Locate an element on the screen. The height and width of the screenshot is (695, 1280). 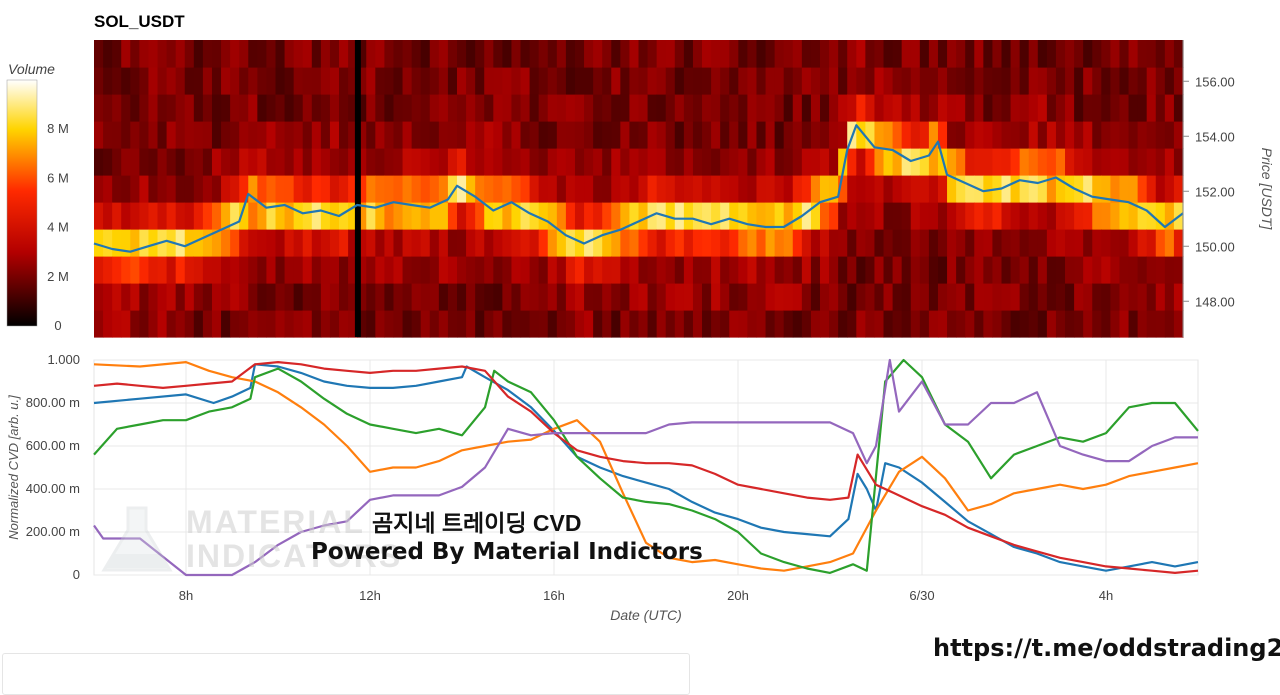
cvd-y-tick-label: 1.000 is located at coordinates (63, 359).